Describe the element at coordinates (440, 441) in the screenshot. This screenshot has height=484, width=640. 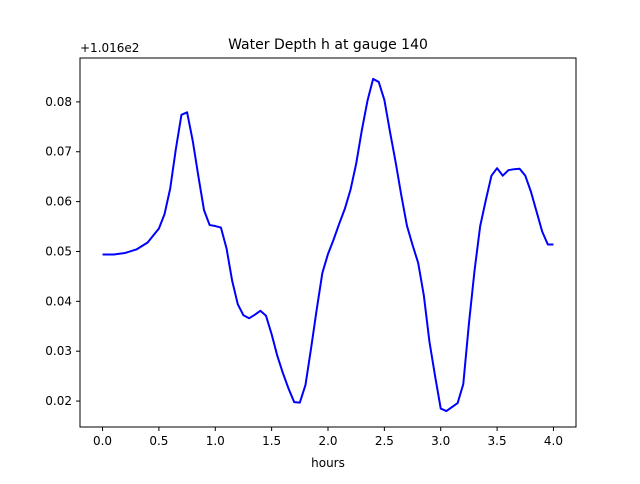
I see `x-tick-label: 3.0` at that location.